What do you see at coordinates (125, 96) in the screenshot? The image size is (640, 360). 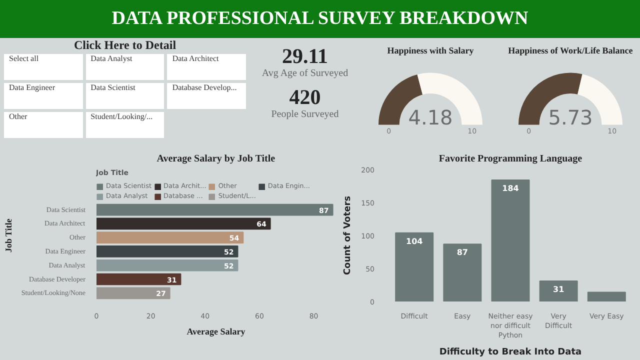 I see `text: Data Scientist` at bounding box center [125, 96].